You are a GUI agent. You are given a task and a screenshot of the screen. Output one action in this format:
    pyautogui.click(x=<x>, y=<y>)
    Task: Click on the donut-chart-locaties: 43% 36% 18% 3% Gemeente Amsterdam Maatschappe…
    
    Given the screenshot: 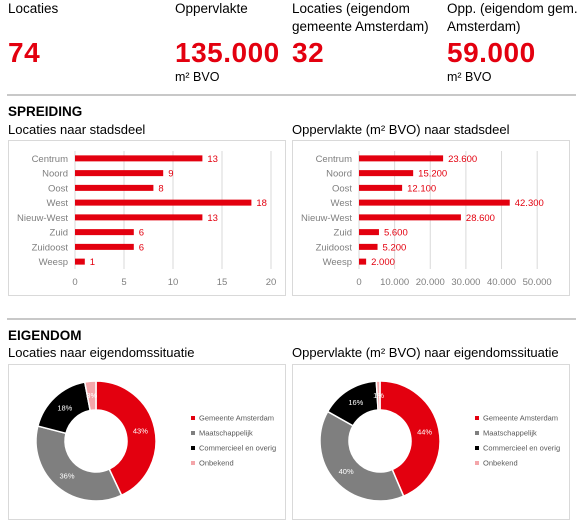 What is the action you would take?
    pyautogui.click(x=155, y=441)
    